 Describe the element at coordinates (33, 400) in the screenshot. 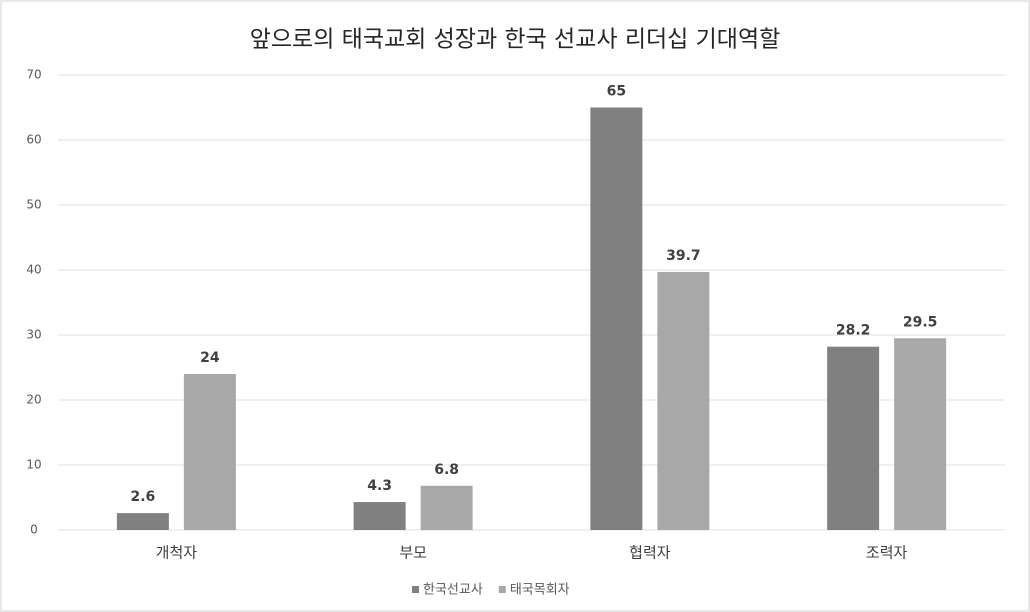

I see `y-tick-label: 20` at that location.